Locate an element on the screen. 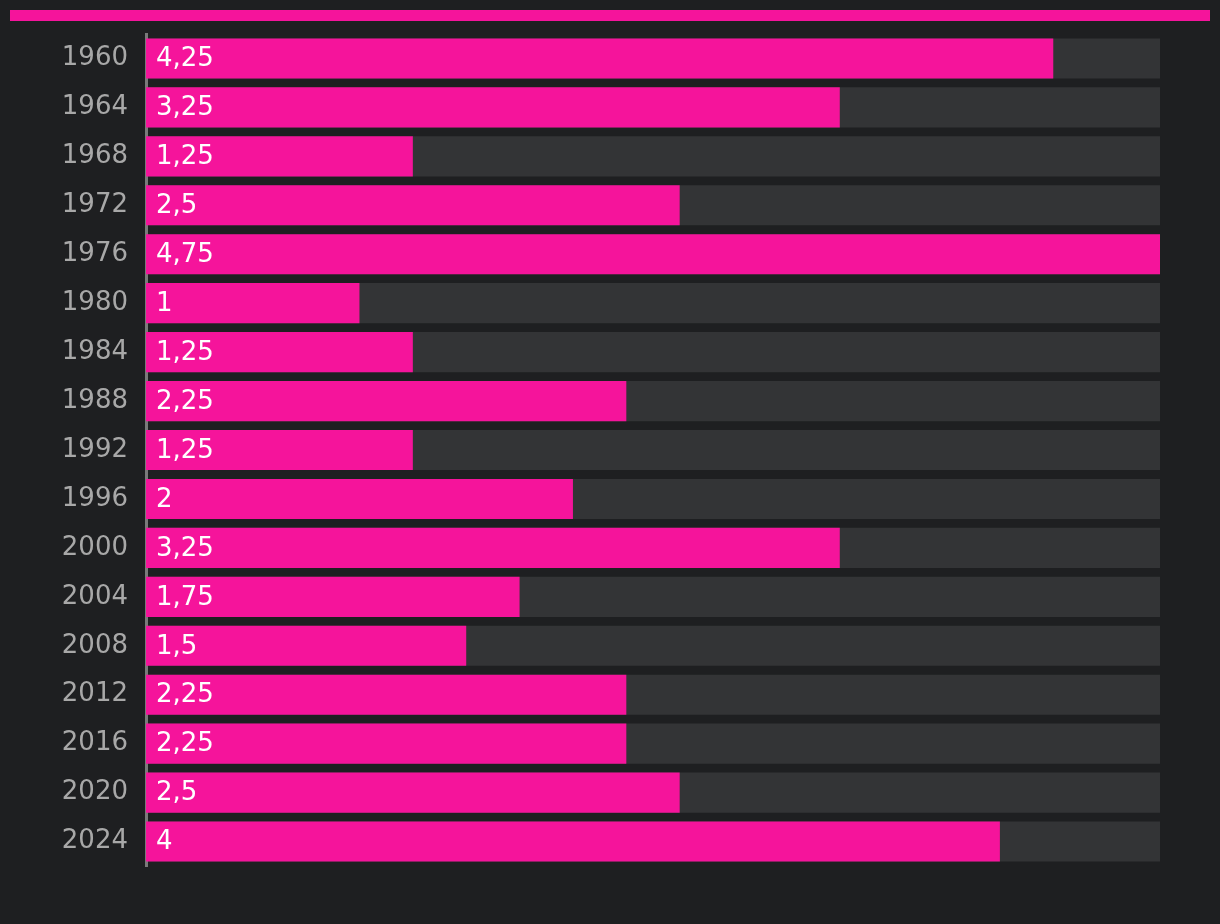  data-label: 1 is located at coordinates (164, 301).